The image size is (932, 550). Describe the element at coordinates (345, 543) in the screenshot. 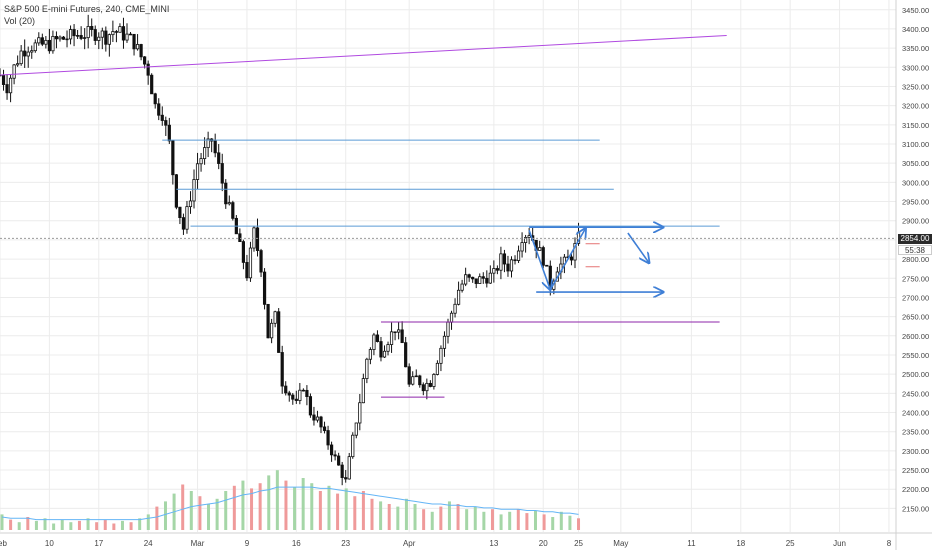

I see `time-tick-label: 23` at that location.